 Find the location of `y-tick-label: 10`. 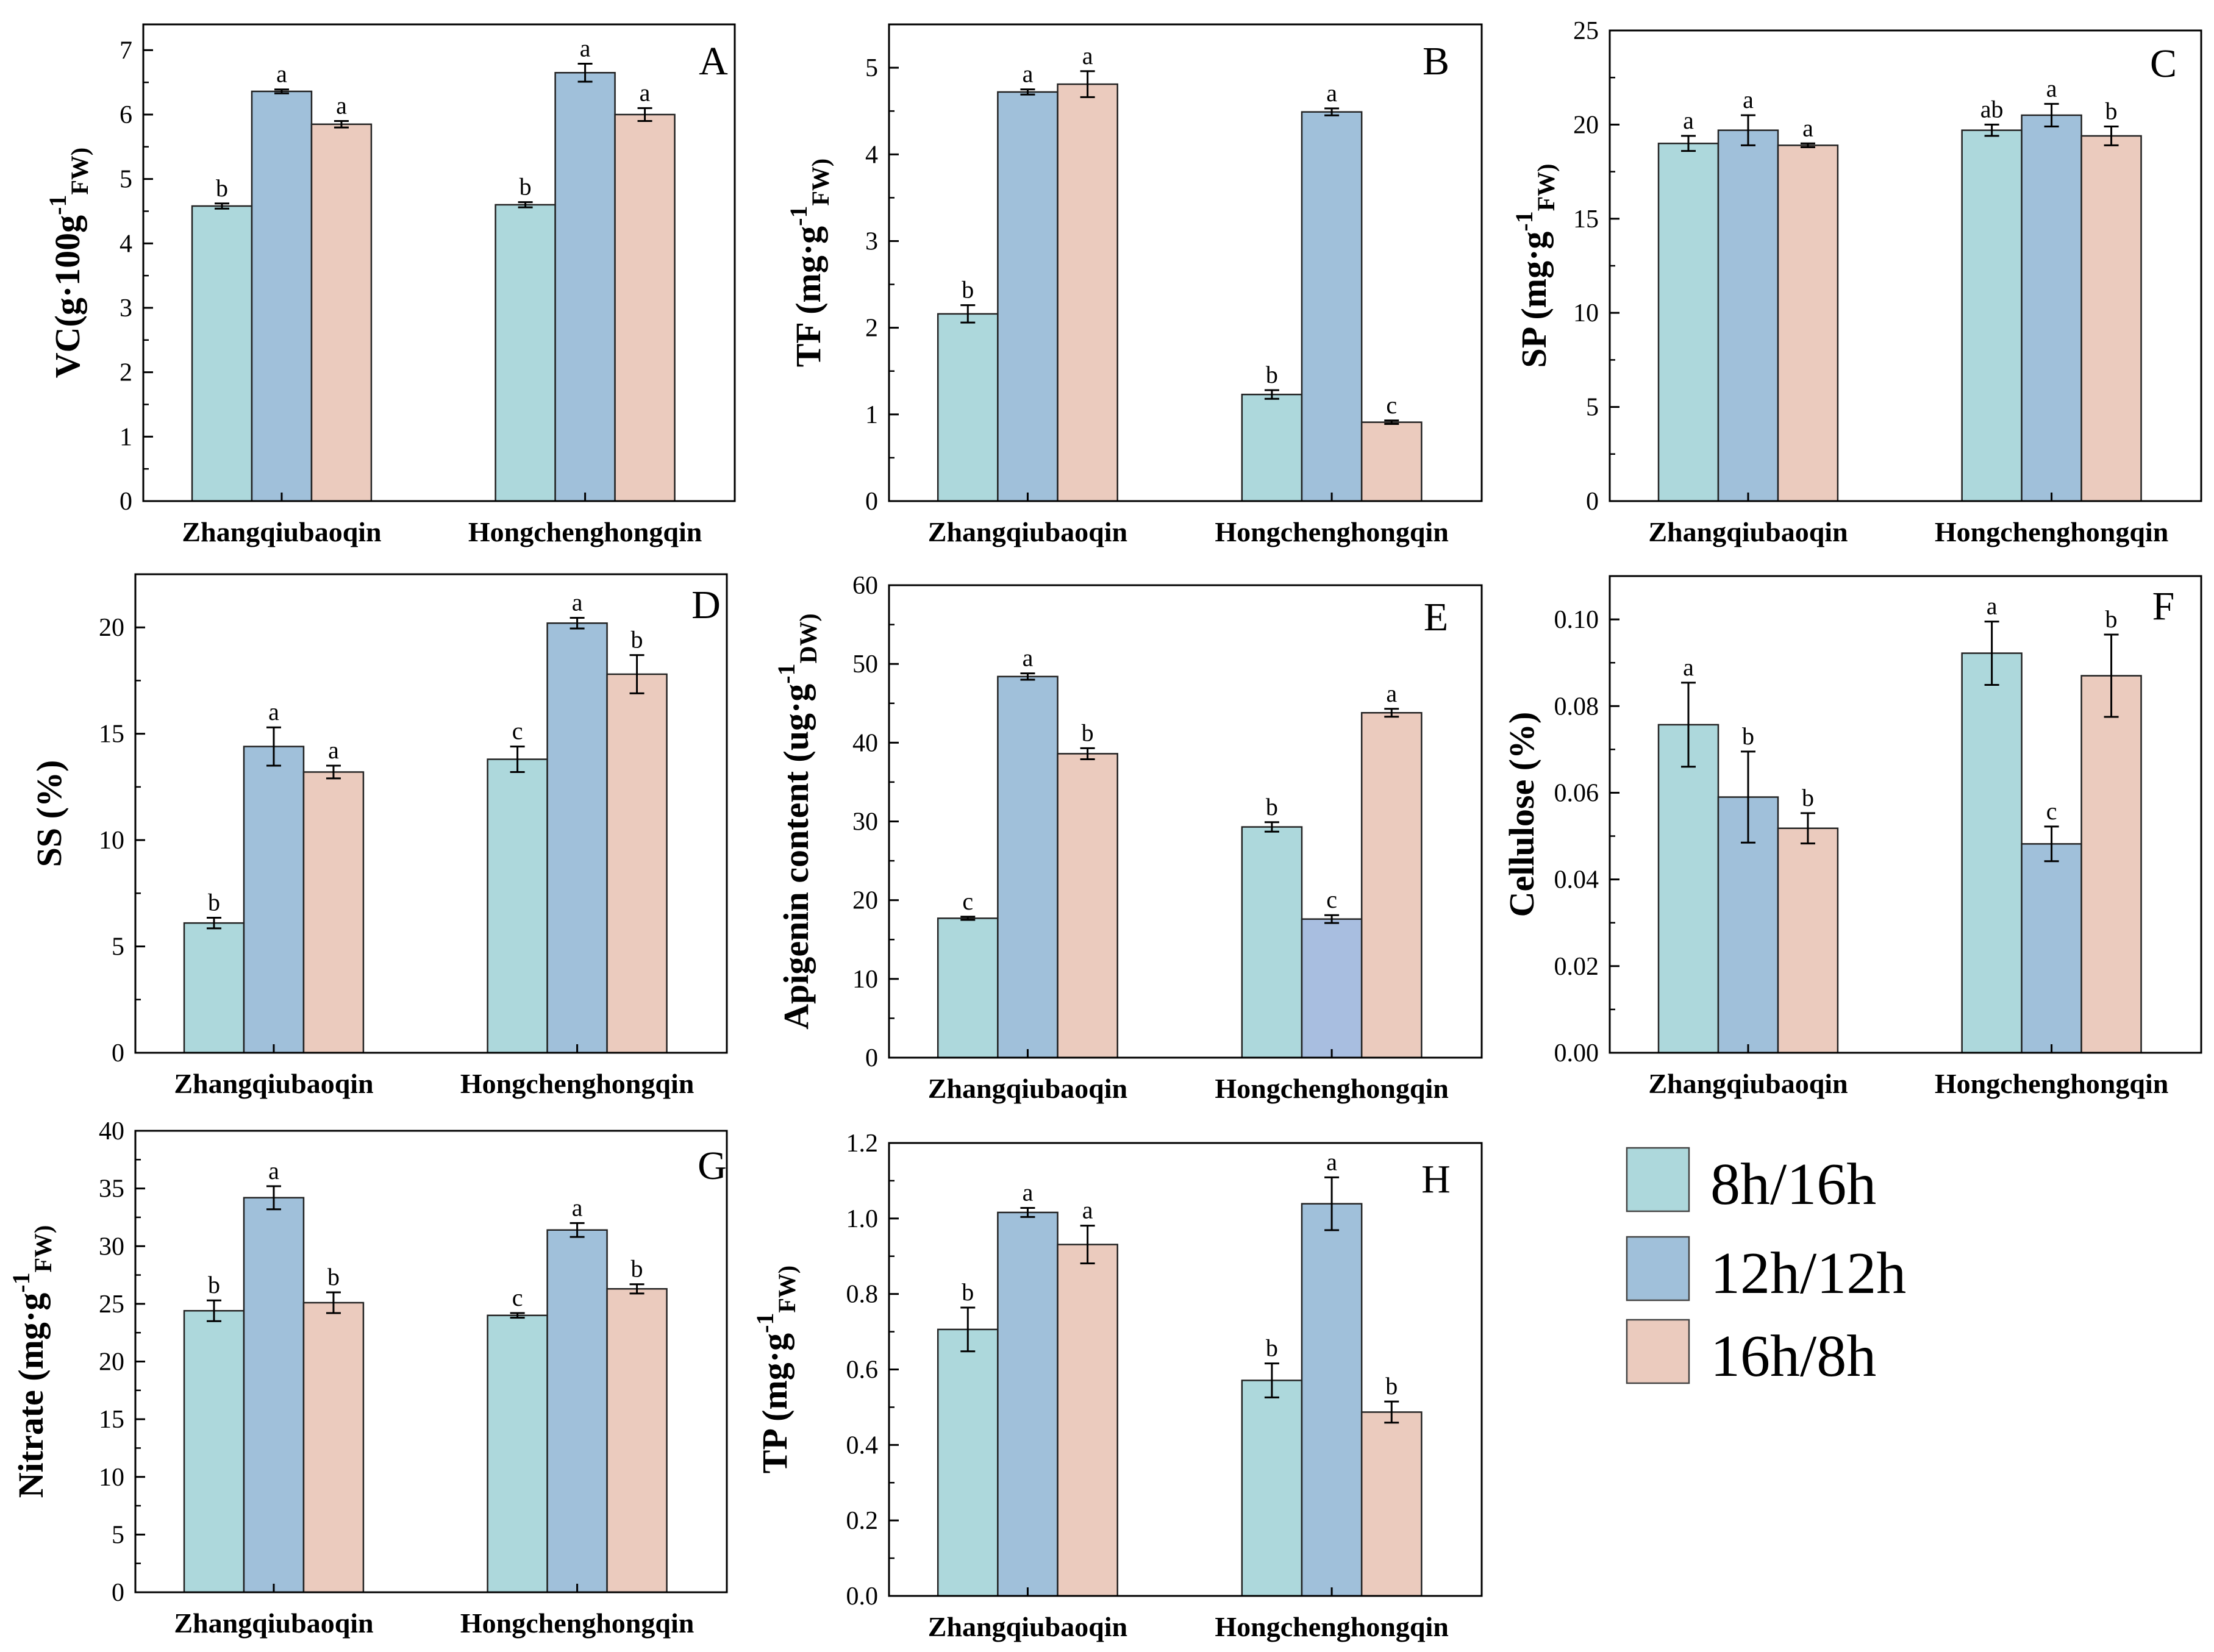

y-tick-label: 10 is located at coordinates (111, 841).